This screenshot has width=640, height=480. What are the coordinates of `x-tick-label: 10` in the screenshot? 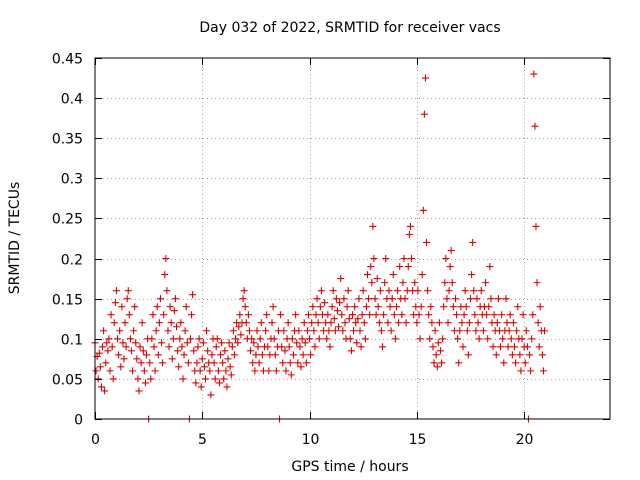 It's located at (311, 440).